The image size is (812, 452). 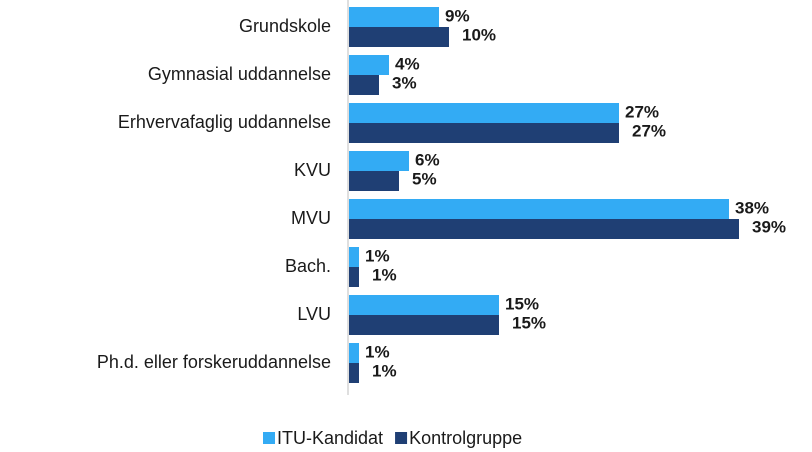 I want to click on category-label: KVU, so click(x=312, y=170).